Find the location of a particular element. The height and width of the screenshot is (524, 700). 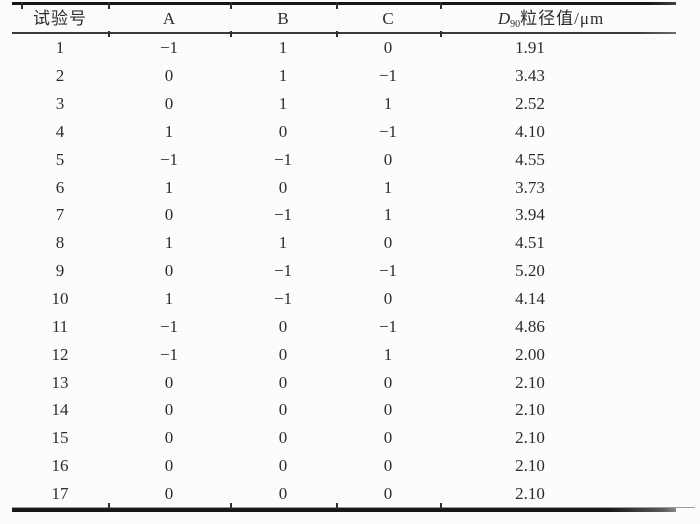

table-header-row: 试验号 A B C D90粒径值/μm is located at coordinates (344, 18).